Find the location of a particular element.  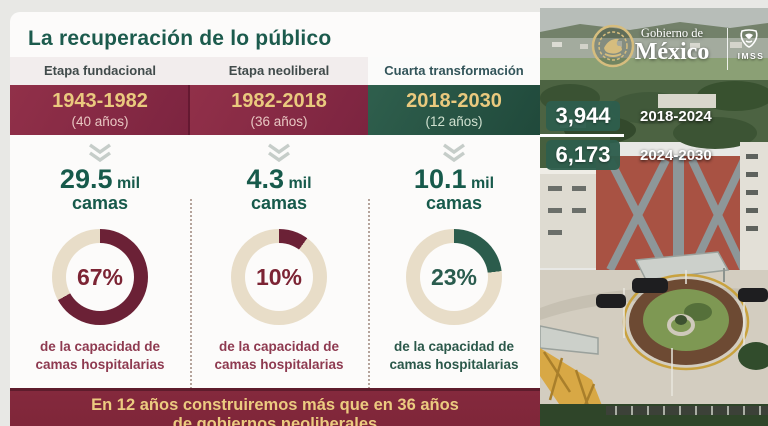

x-braces-icon is located at coordinates (677, 215).